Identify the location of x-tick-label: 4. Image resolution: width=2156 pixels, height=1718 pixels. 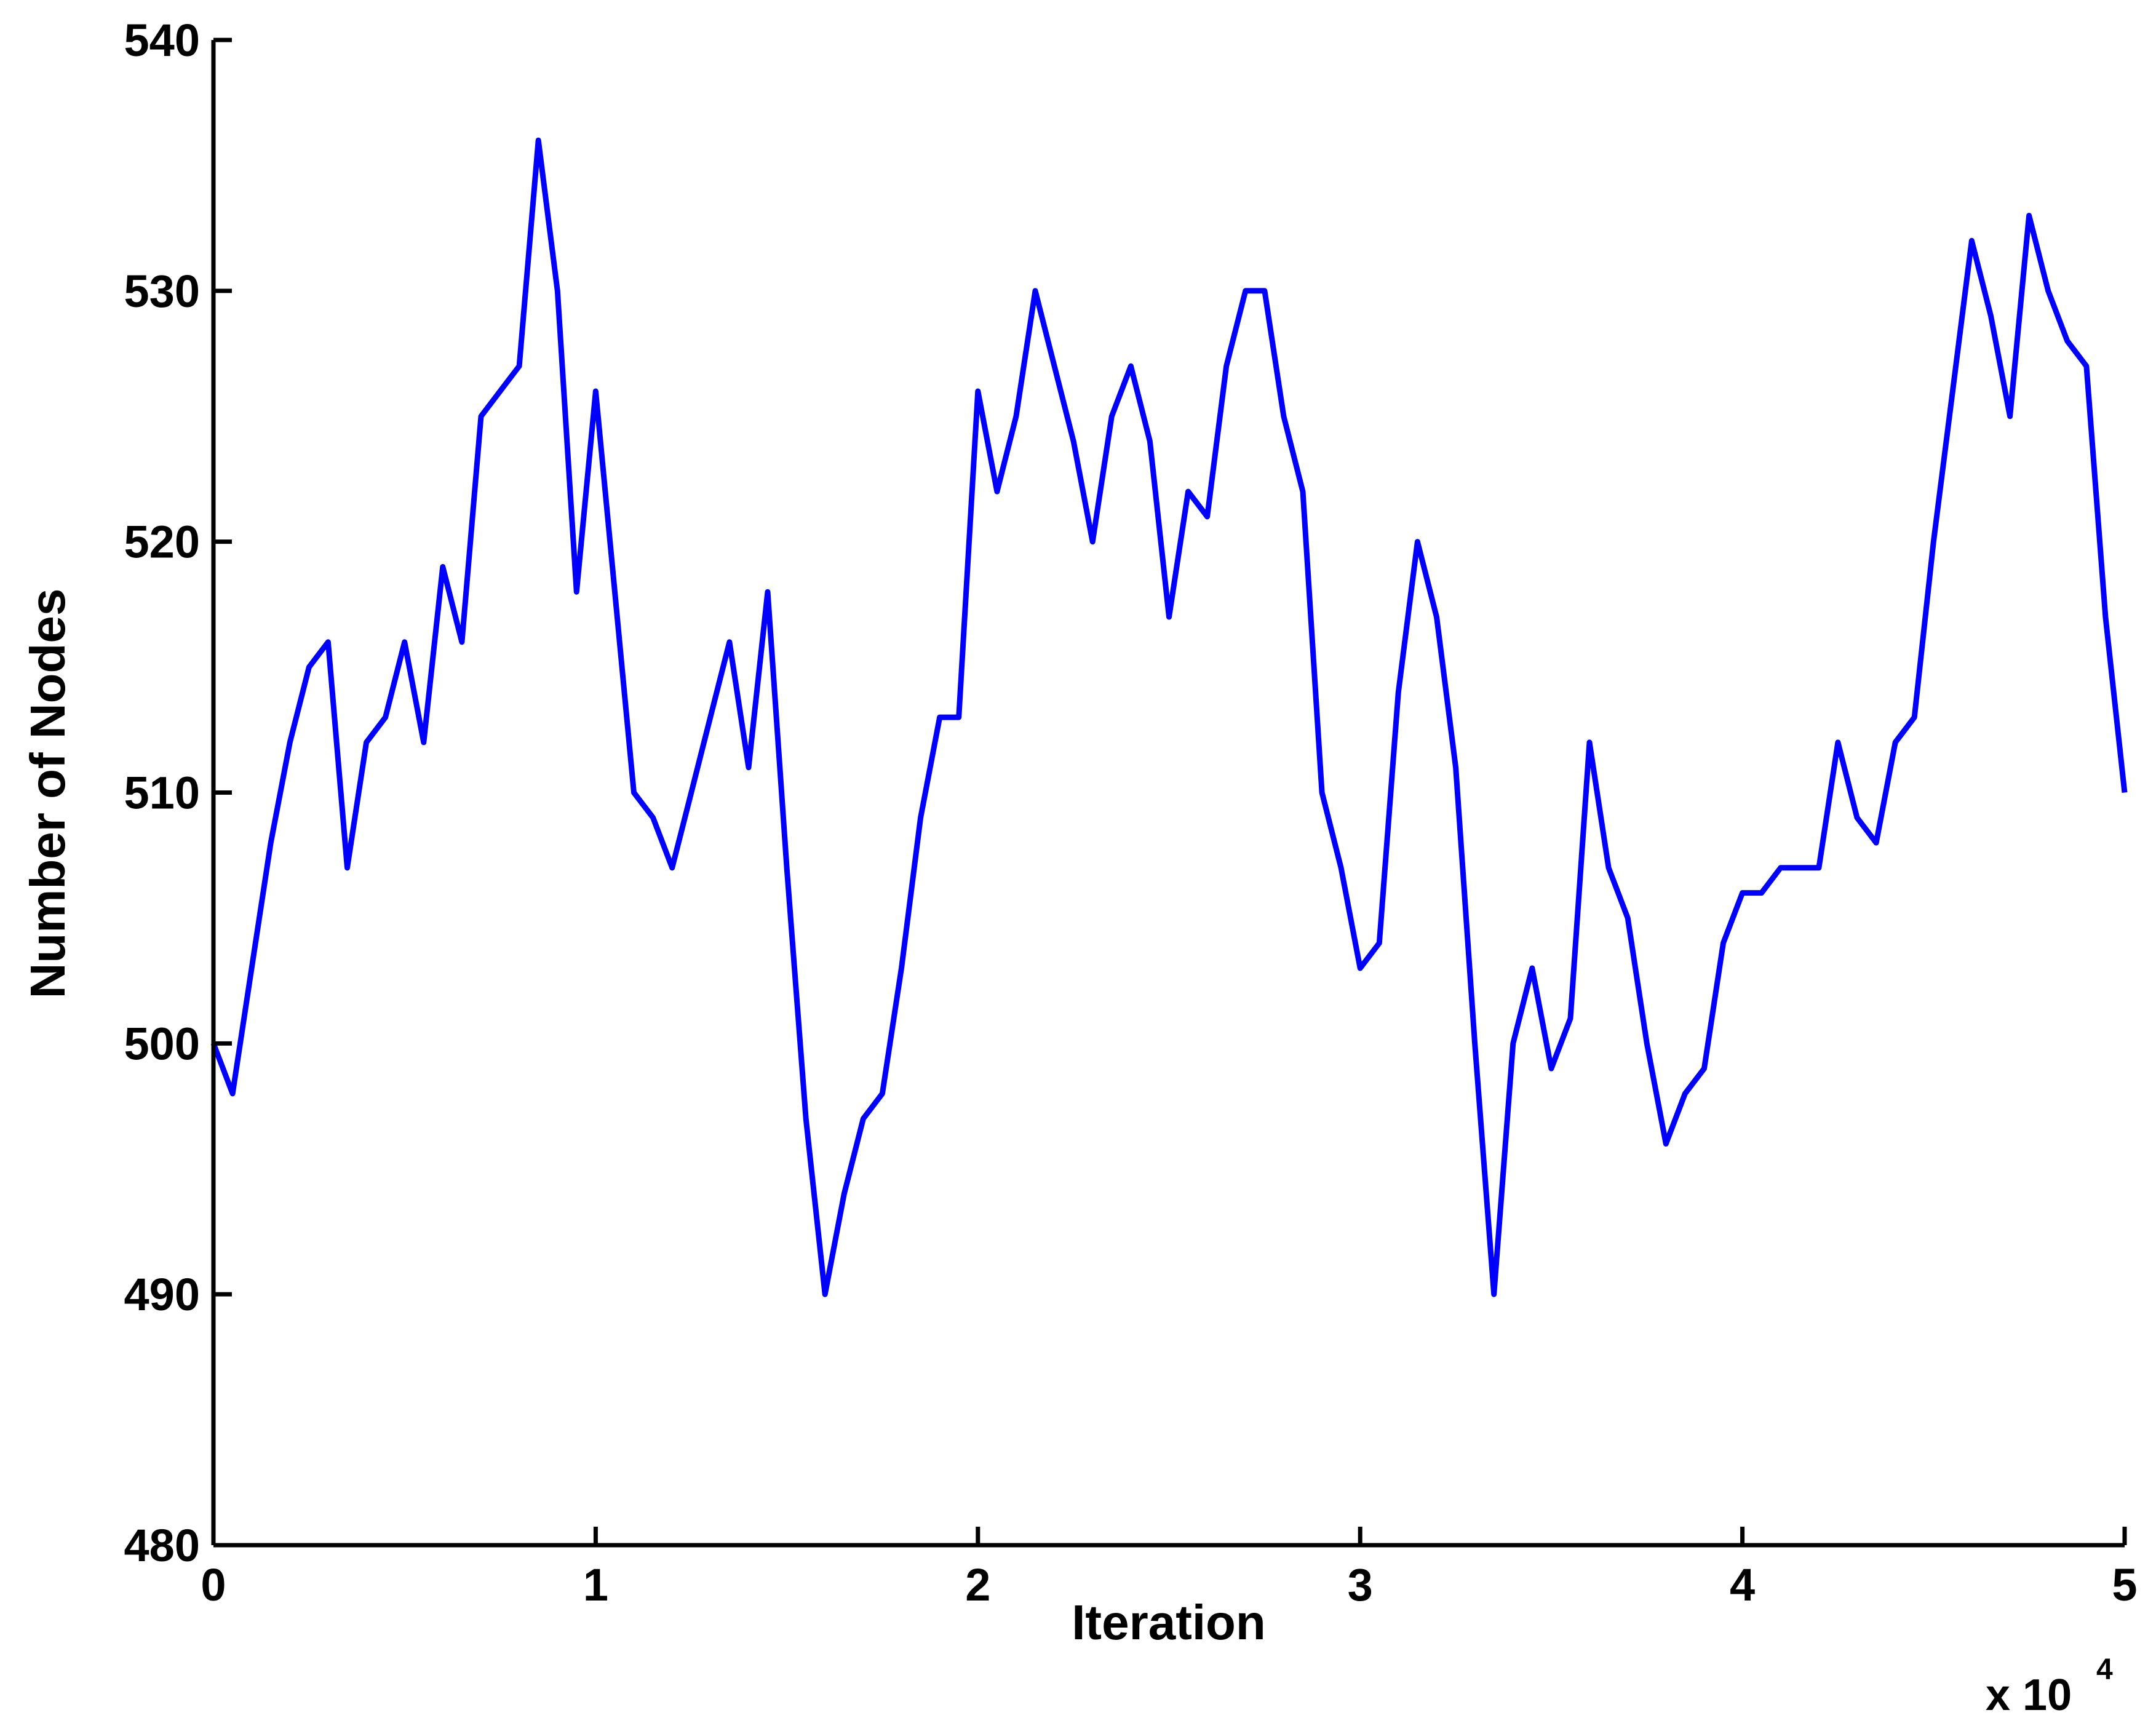
(1742, 1584).